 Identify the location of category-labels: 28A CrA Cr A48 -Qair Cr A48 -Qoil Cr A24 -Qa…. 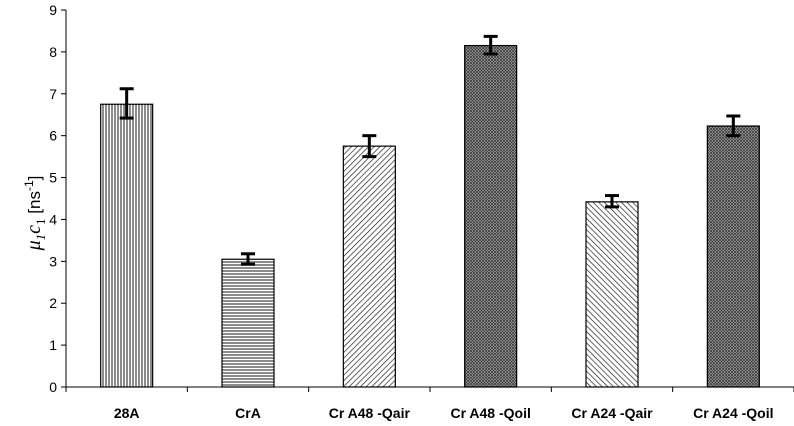
(444, 413).